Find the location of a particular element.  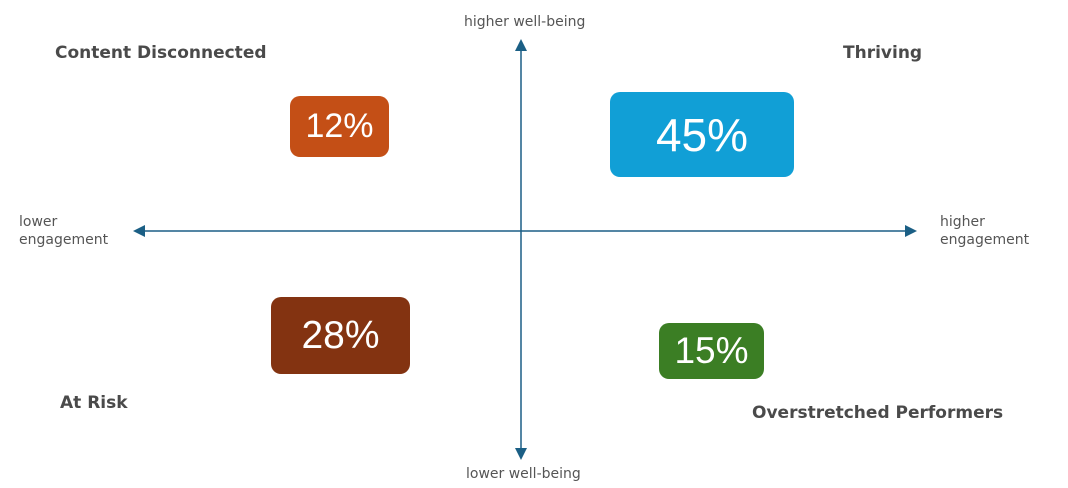

x-axis-left-label-line1: lower is located at coordinates (38, 222).